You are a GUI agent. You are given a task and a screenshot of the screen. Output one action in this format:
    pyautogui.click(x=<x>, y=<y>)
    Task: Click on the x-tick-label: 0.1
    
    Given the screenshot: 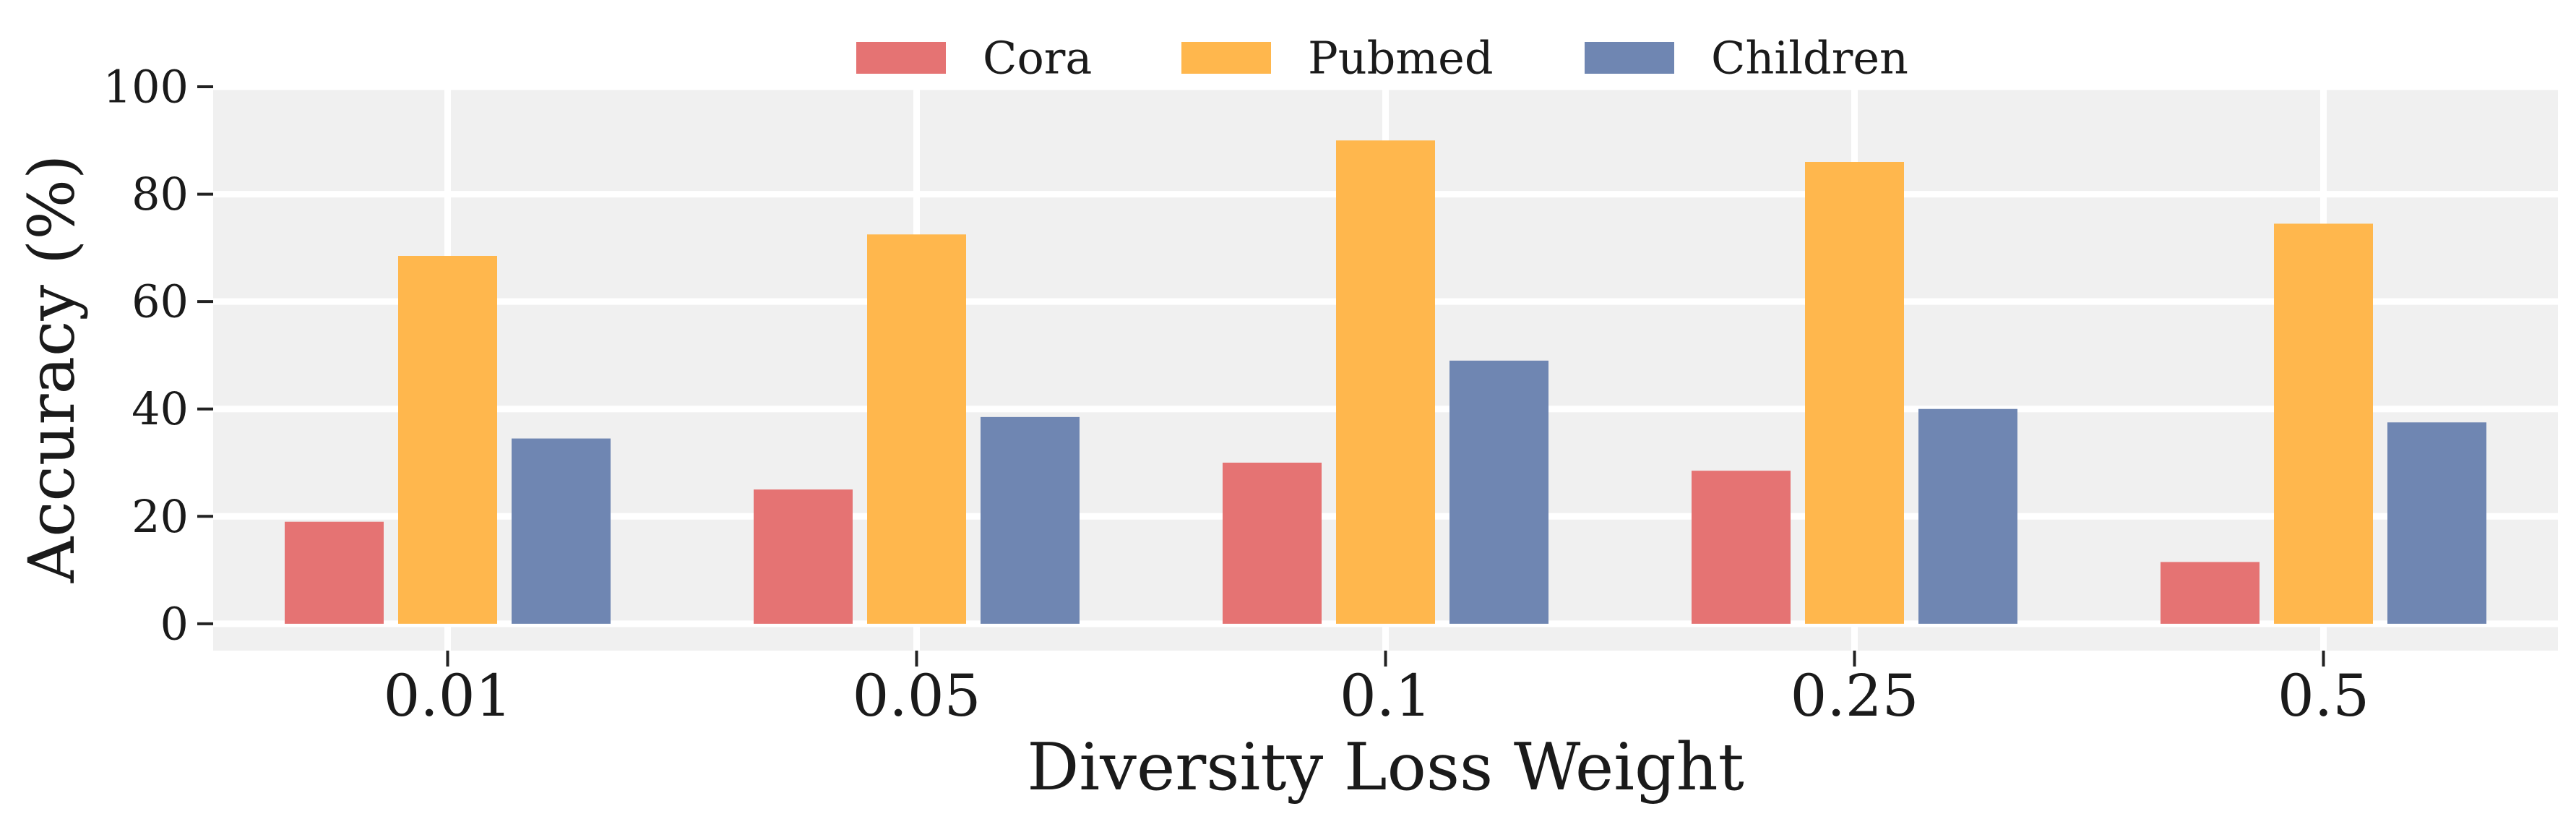 What is the action you would take?
    pyautogui.click(x=1385, y=696)
    